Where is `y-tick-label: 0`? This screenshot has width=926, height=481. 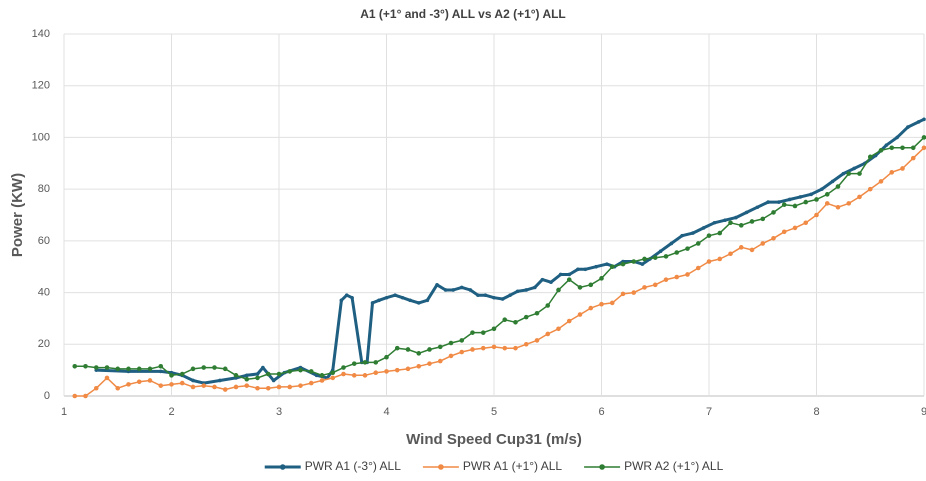
y-tick-label: 0 is located at coordinates (47, 396).